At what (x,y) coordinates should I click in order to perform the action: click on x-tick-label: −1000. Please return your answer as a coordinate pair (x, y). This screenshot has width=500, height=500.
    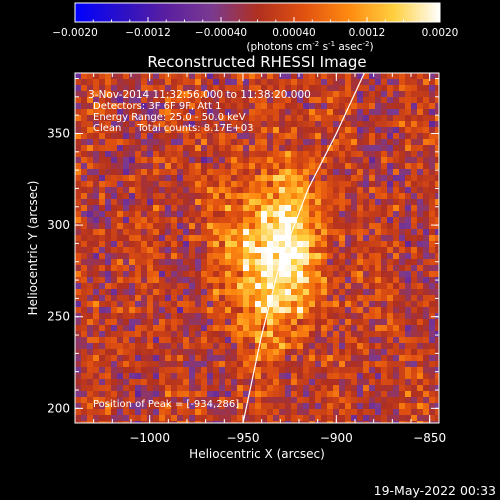
    Looking at the image, I should click on (149, 438).